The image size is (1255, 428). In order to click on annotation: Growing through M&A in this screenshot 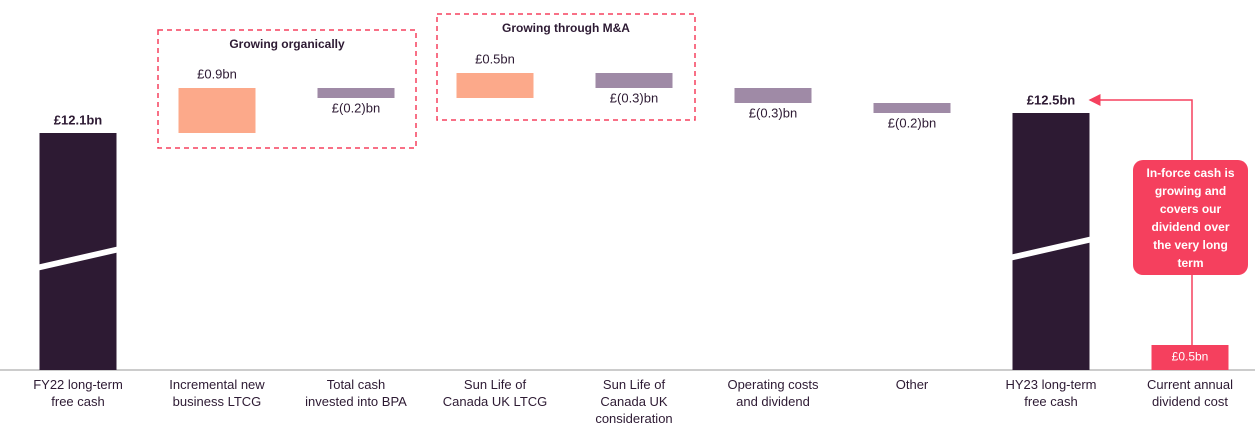, I will do `click(566, 28)`.